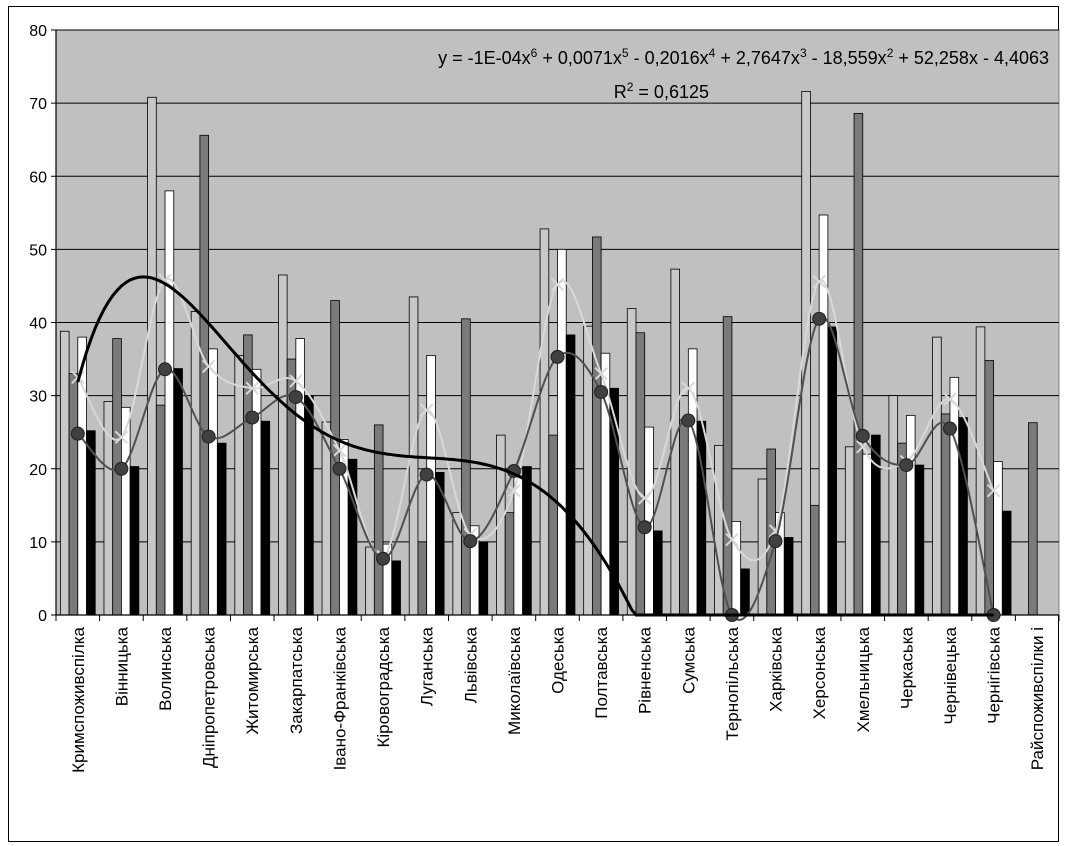 The image size is (1067, 846). I want to click on y-tick-label: 20, so click(38, 470).